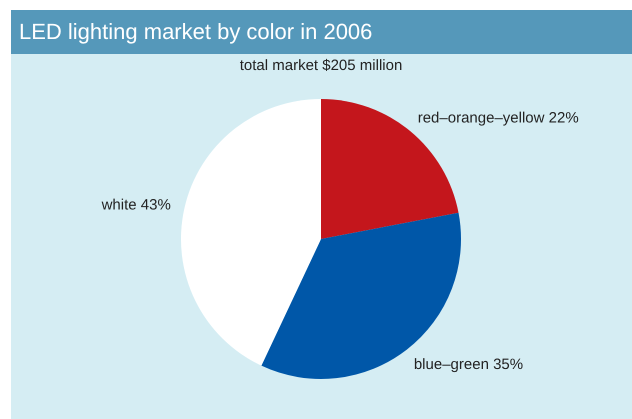 The image size is (632, 419). What do you see at coordinates (251, 232) in the screenshot?
I see `pie-slice` at bounding box center [251, 232].